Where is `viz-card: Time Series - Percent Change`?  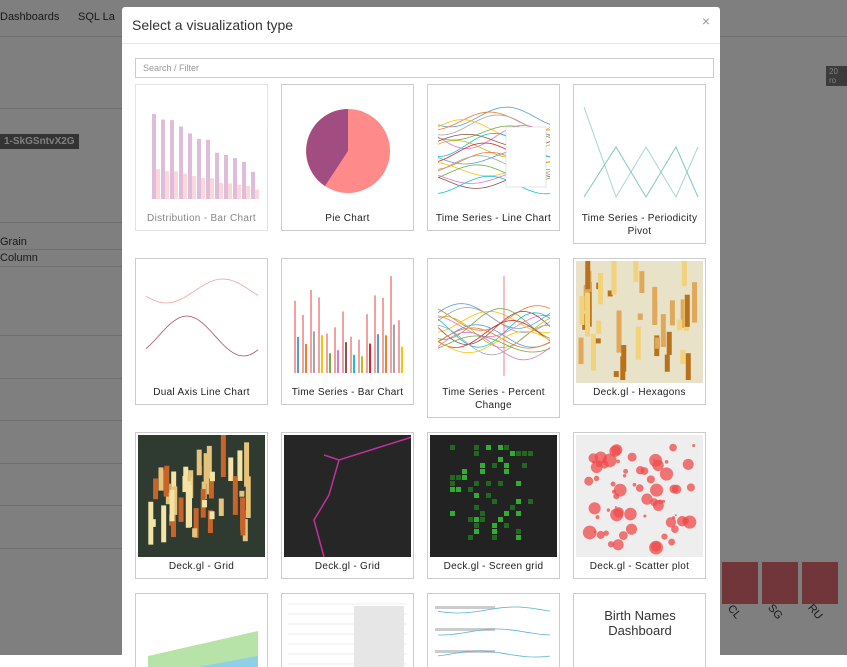
viz-card: Time Series - Percent Change is located at coordinates (493, 338).